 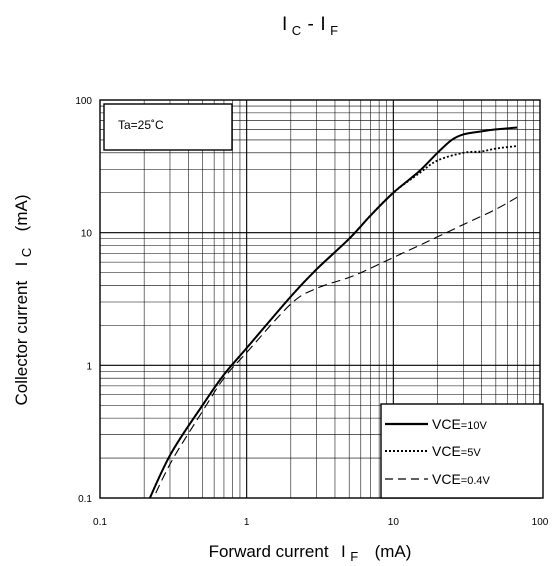 I want to click on y-axis-label: Collector current I C (mA), so click(x=23, y=299).